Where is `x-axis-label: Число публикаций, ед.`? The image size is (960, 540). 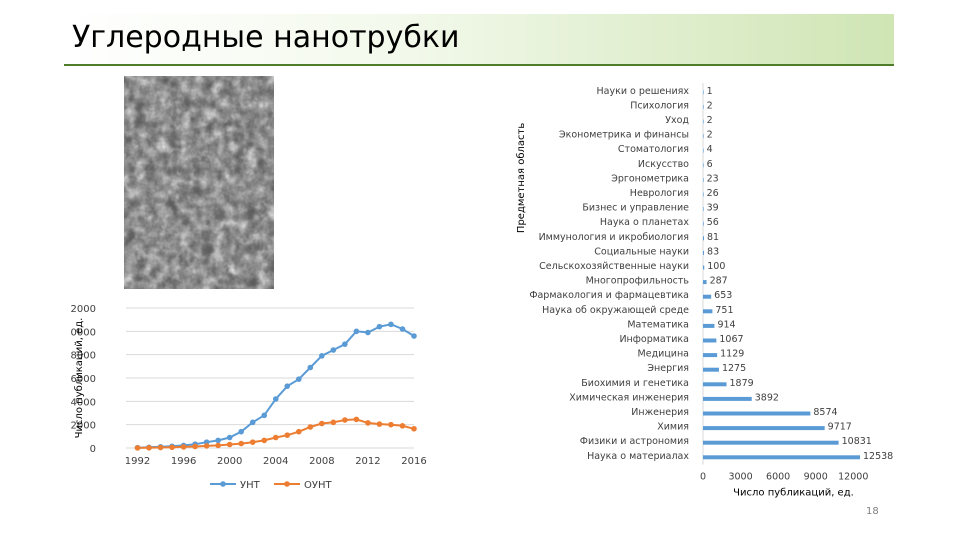
x-axis-label: Число публикаций, ед. is located at coordinates (793, 493).